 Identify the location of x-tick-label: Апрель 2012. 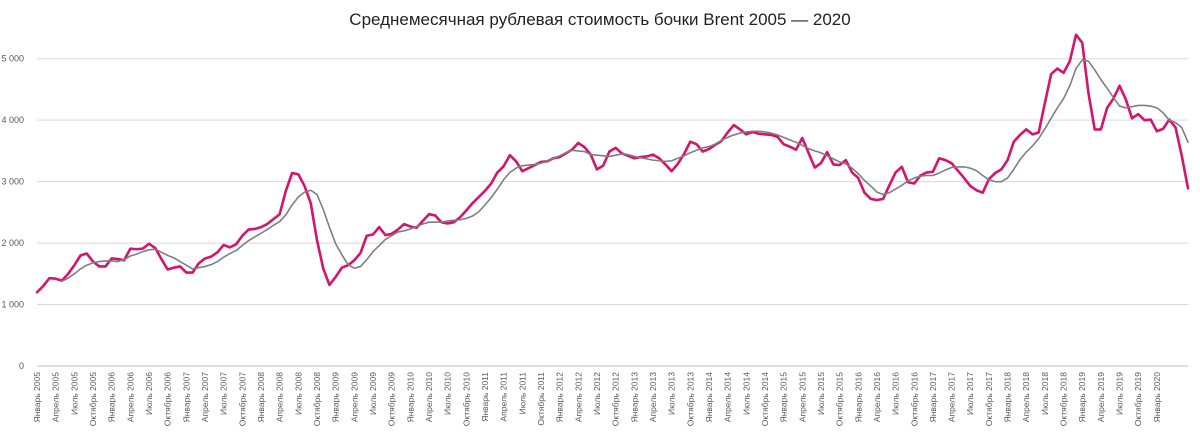
(578, 397).